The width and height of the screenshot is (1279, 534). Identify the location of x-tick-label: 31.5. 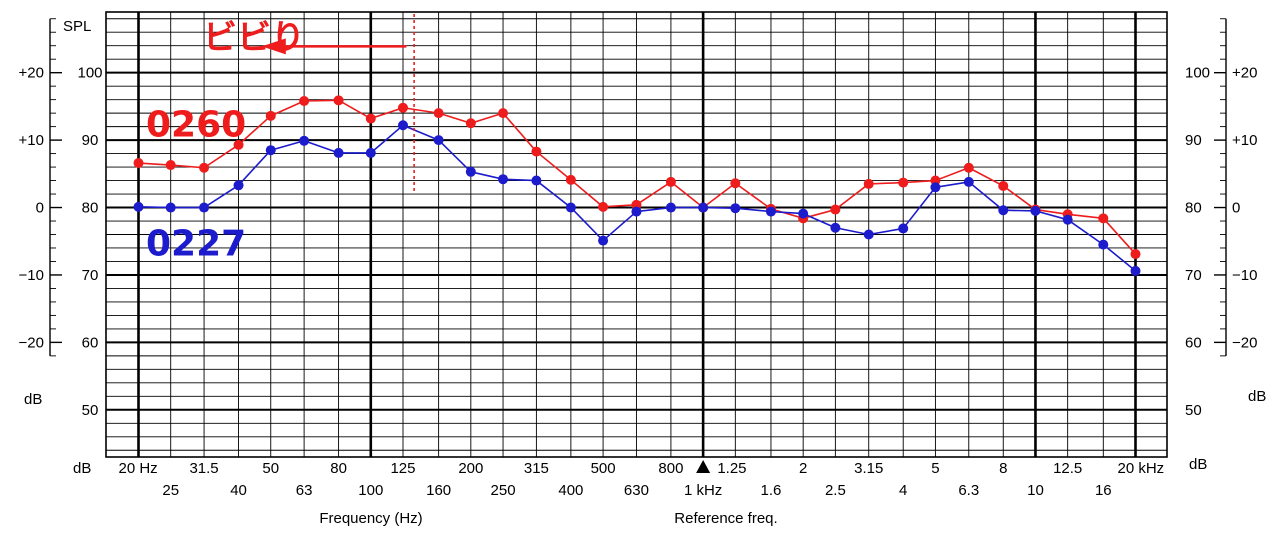
(203, 468).